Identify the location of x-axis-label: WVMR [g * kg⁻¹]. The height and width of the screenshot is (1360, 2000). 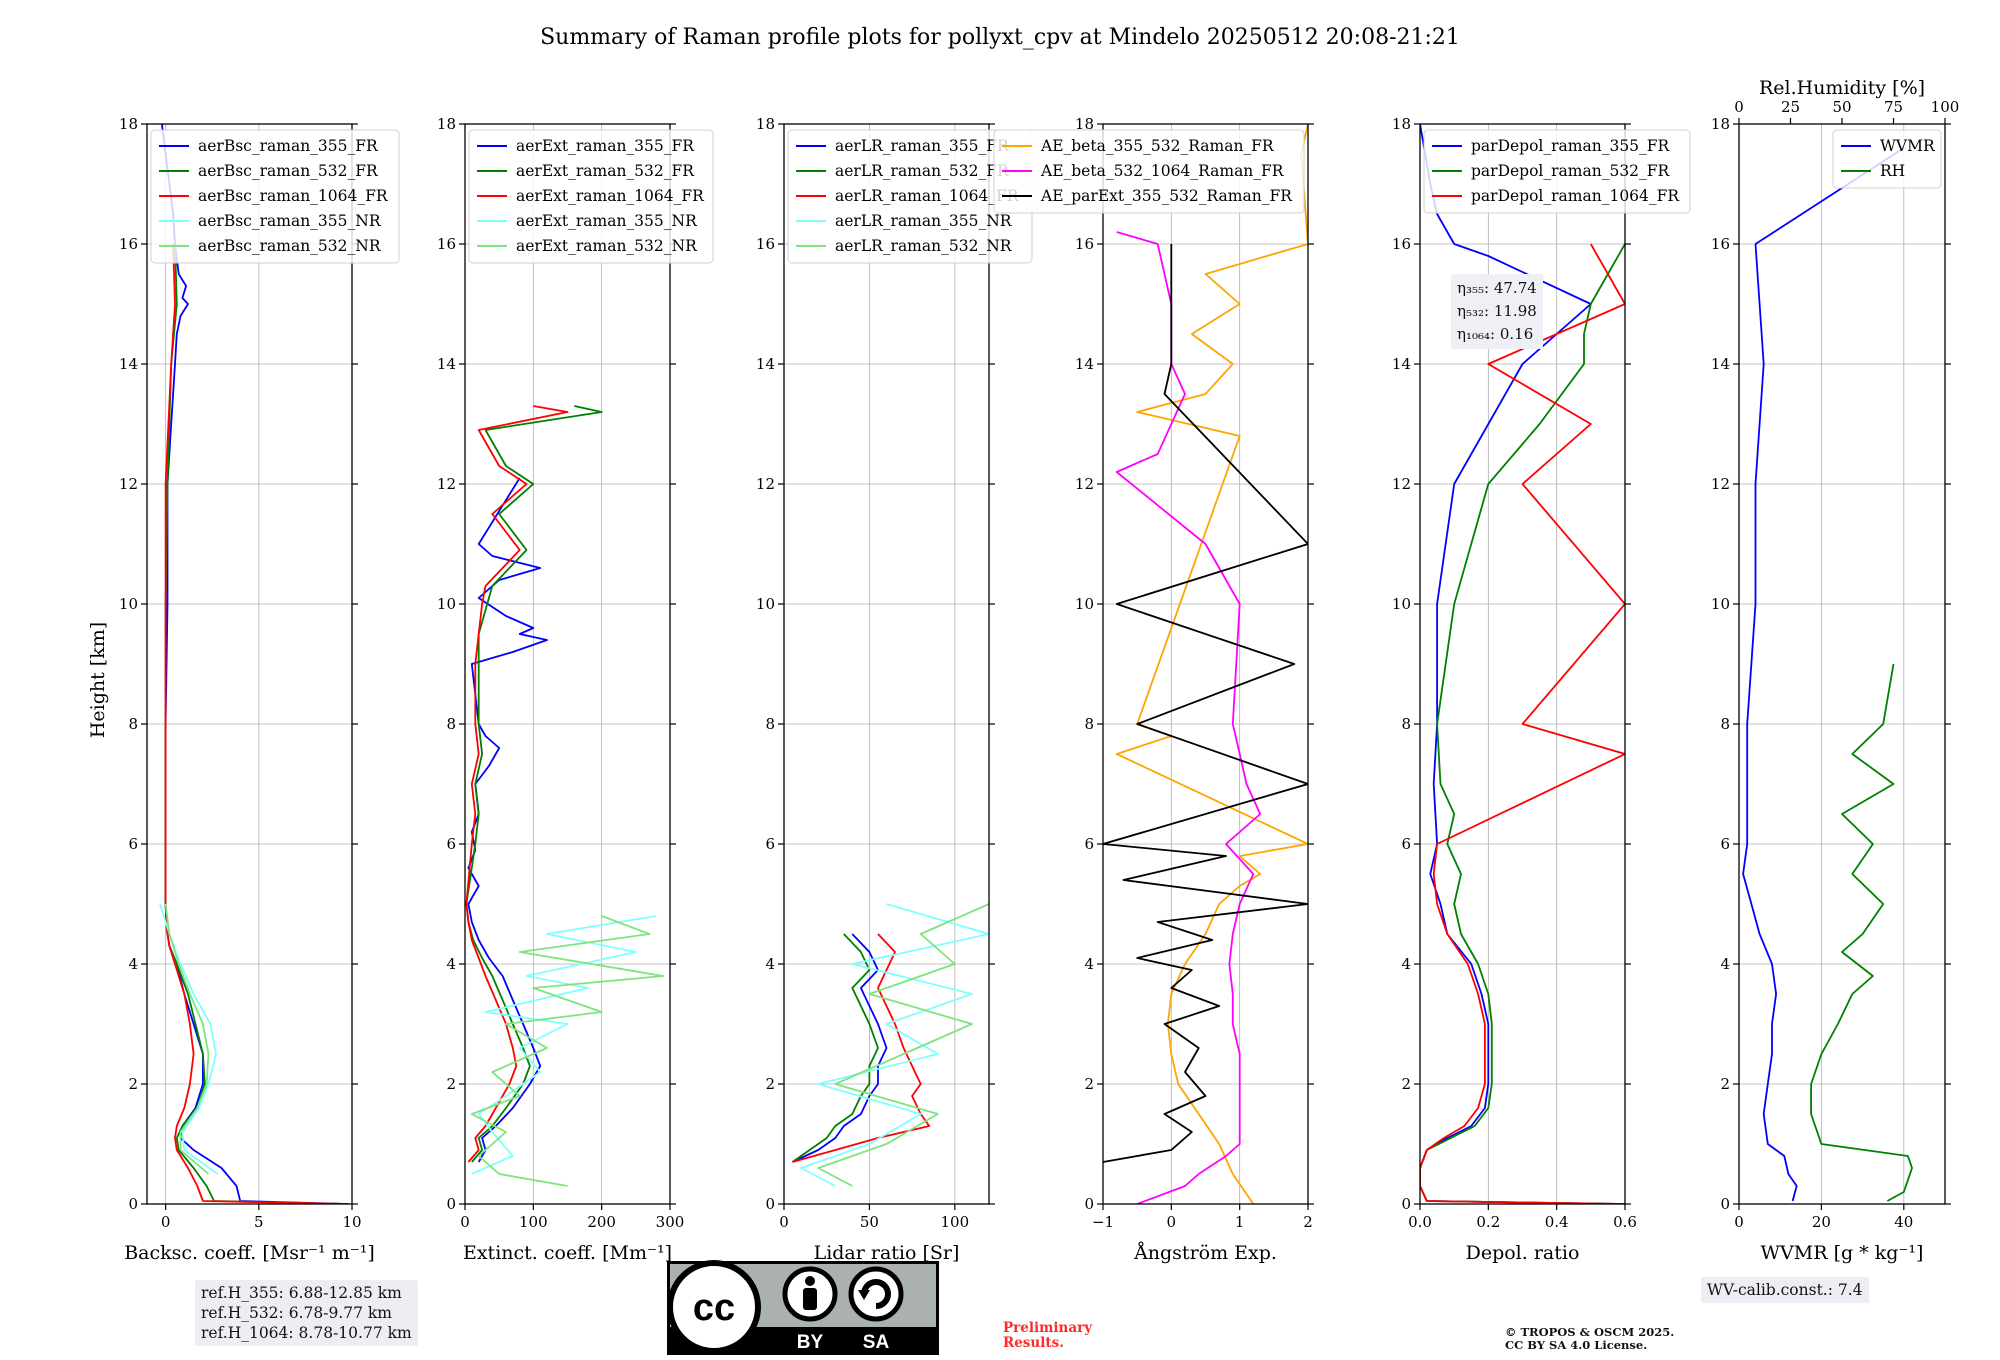
(1842, 1253).